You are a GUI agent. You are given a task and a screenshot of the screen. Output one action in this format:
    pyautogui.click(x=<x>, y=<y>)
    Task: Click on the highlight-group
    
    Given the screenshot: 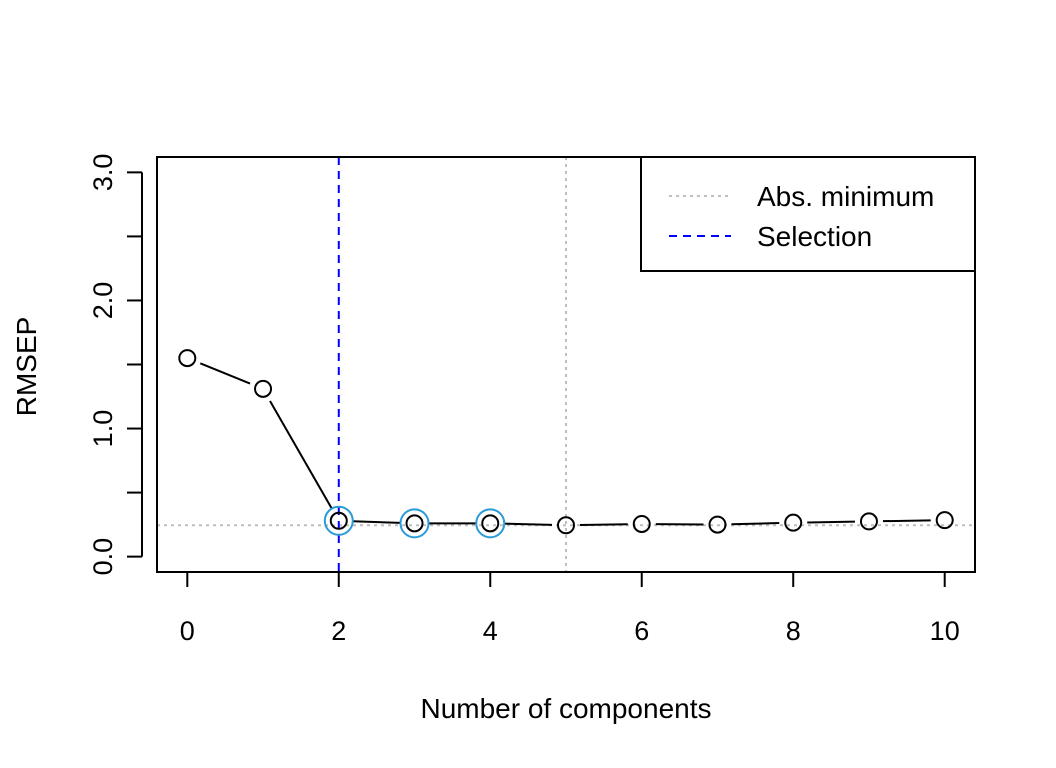 What is the action you would take?
    pyautogui.click(x=414, y=522)
    